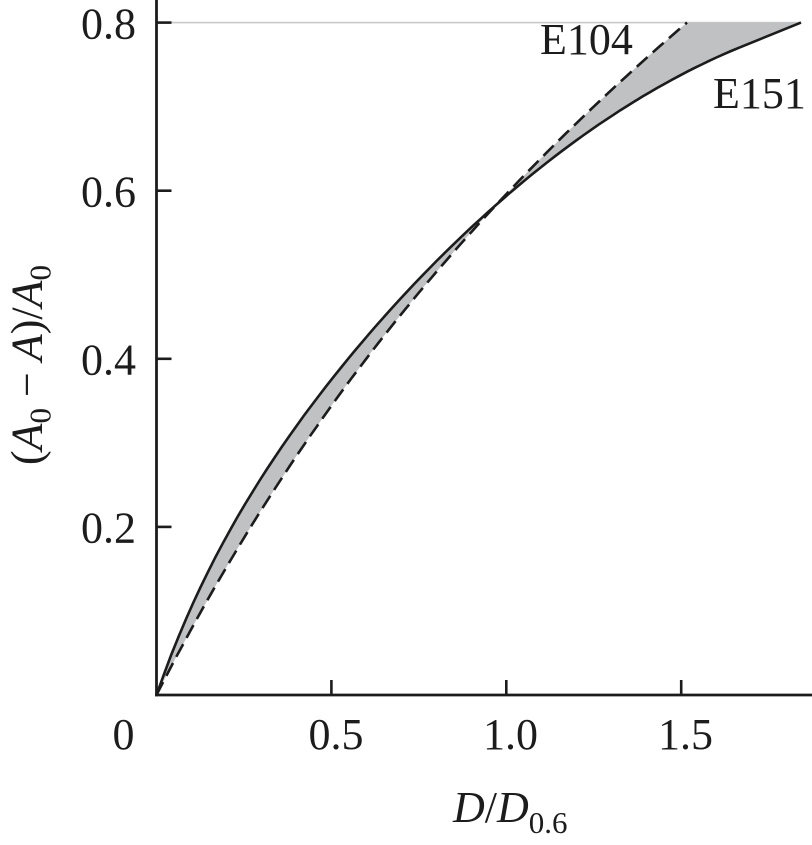 This screenshot has width=812, height=845. What do you see at coordinates (108, 528) in the screenshot?
I see `svg-text: 0.2` at bounding box center [108, 528].